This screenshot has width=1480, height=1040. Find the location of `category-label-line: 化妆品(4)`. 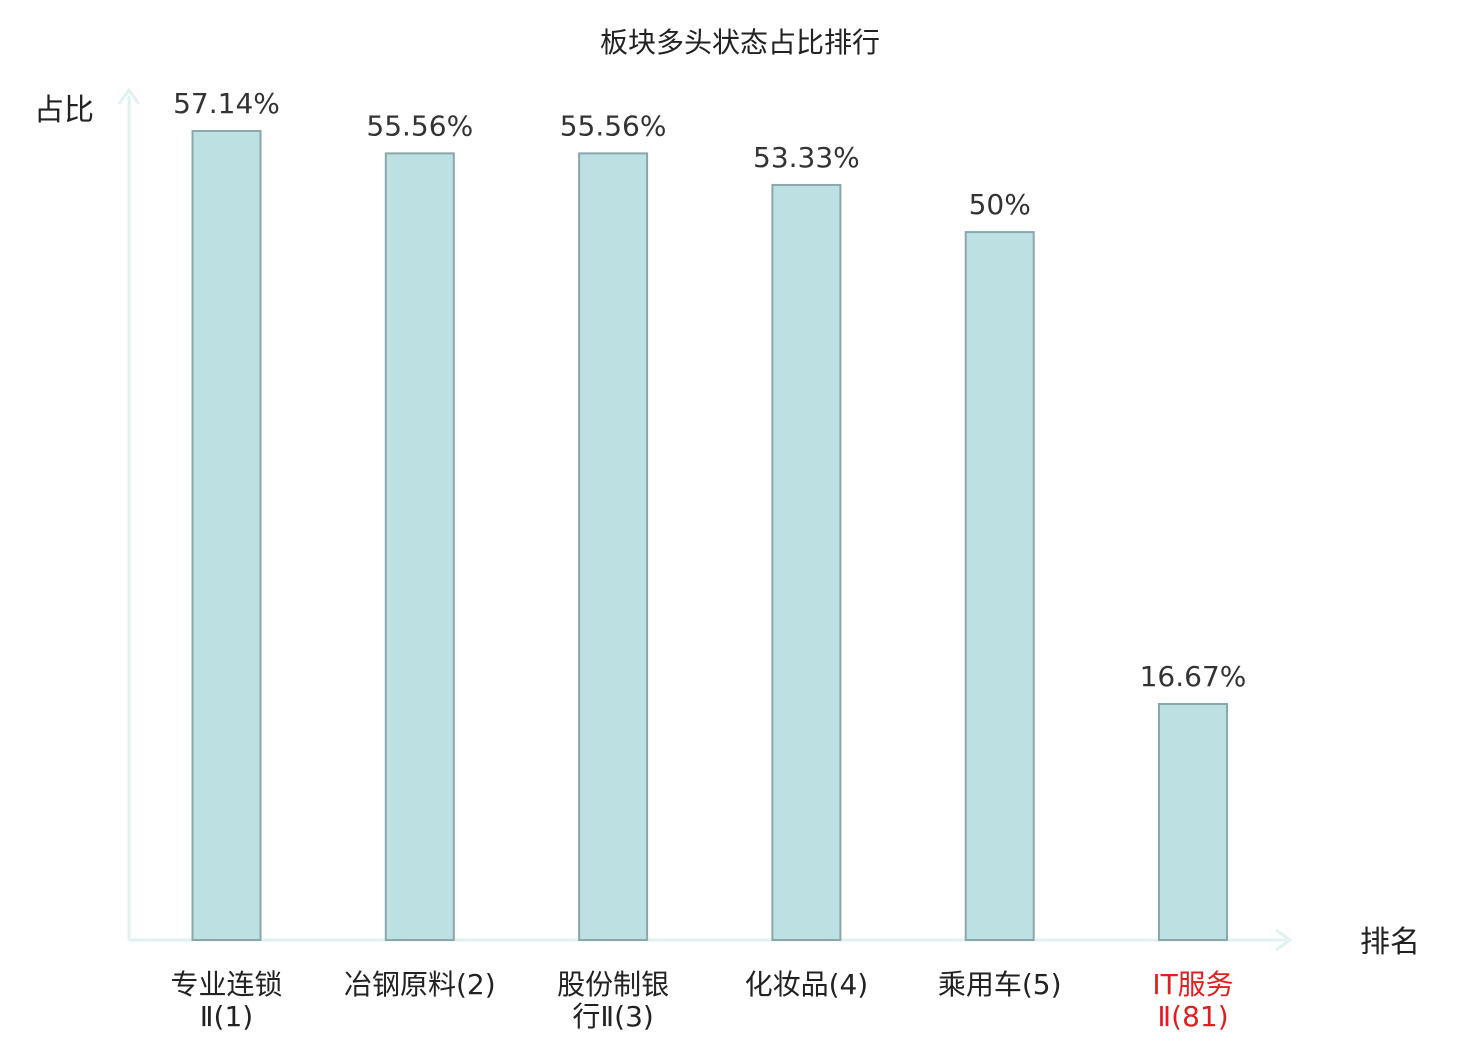

category-label-line: 化妆品(4) is located at coordinates (807, 984).